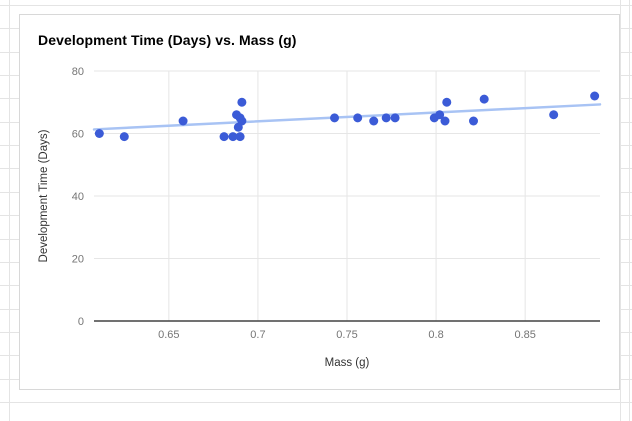 The width and height of the screenshot is (632, 421). What do you see at coordinates (346, 335) in the screenshot?
I see `x-tick-label: 0.75` at bounding box center [346, 335].